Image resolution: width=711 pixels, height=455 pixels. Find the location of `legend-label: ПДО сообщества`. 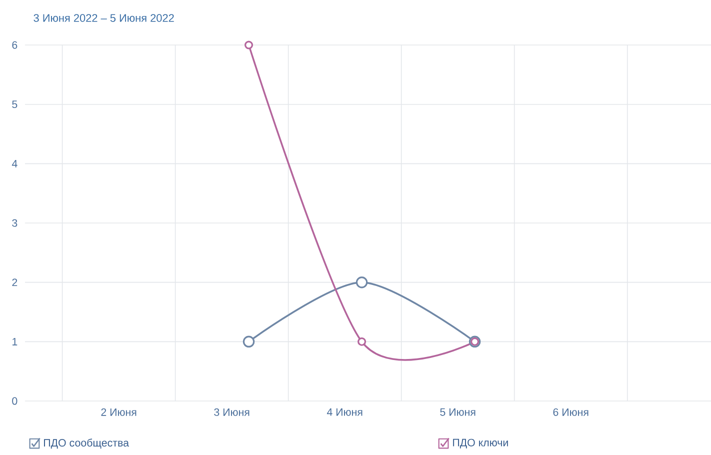

legend-label: ПДО сообщества is located at coordinates (87, 443).